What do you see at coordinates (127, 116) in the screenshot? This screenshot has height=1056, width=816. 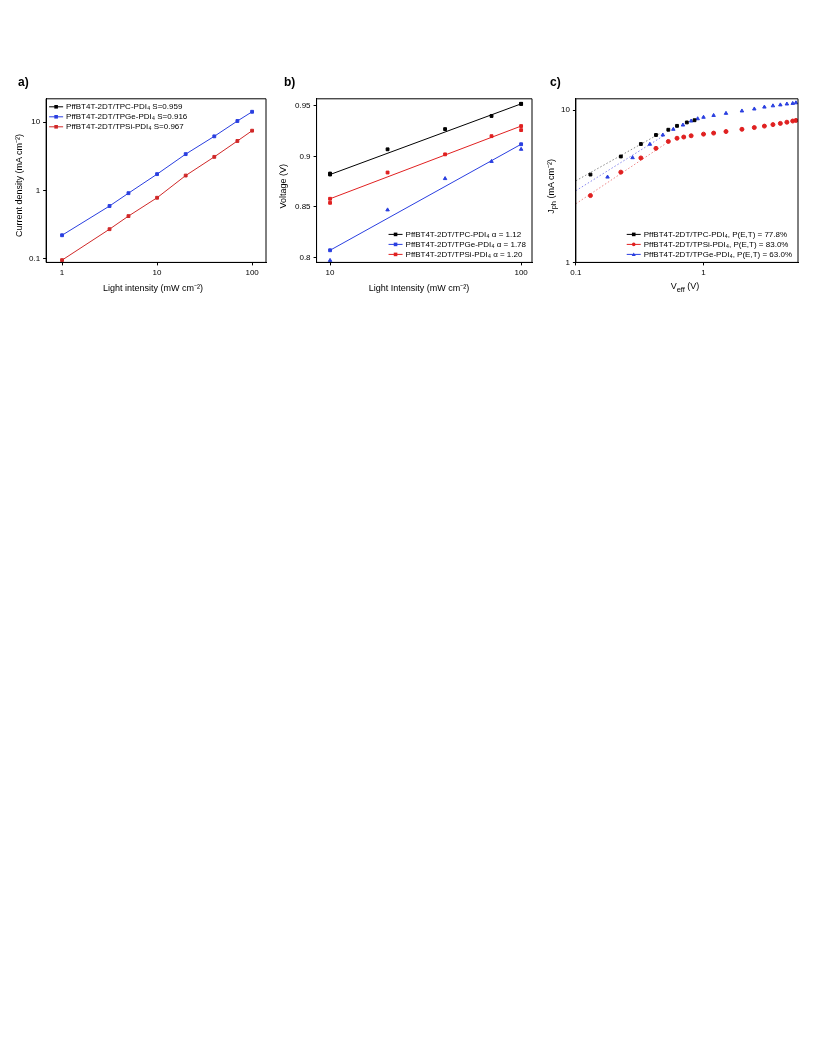 I see `legend-label: PffBT4T-2DT/TPGe-PDI₄ S=0.916` at bounding box center [127, 116].